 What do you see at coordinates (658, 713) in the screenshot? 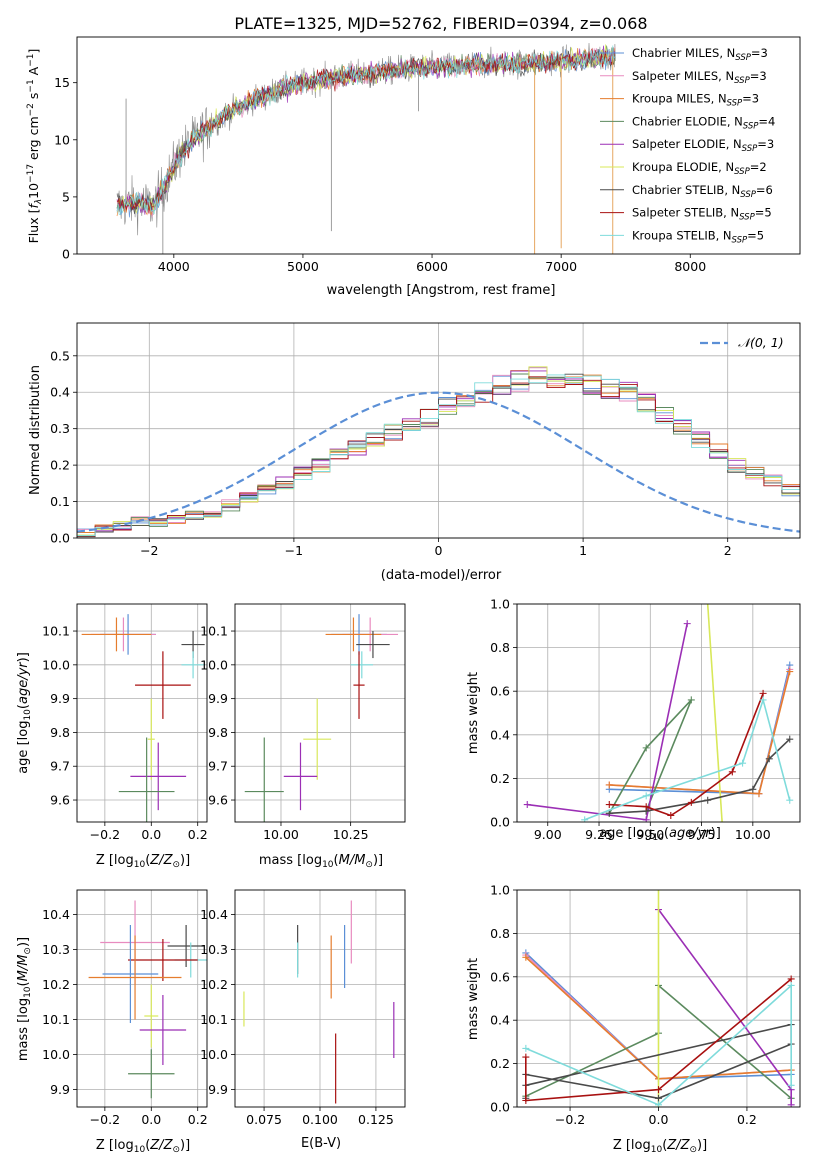
I see `massweight-vs-age-lines` at bounding box center [658, 713].